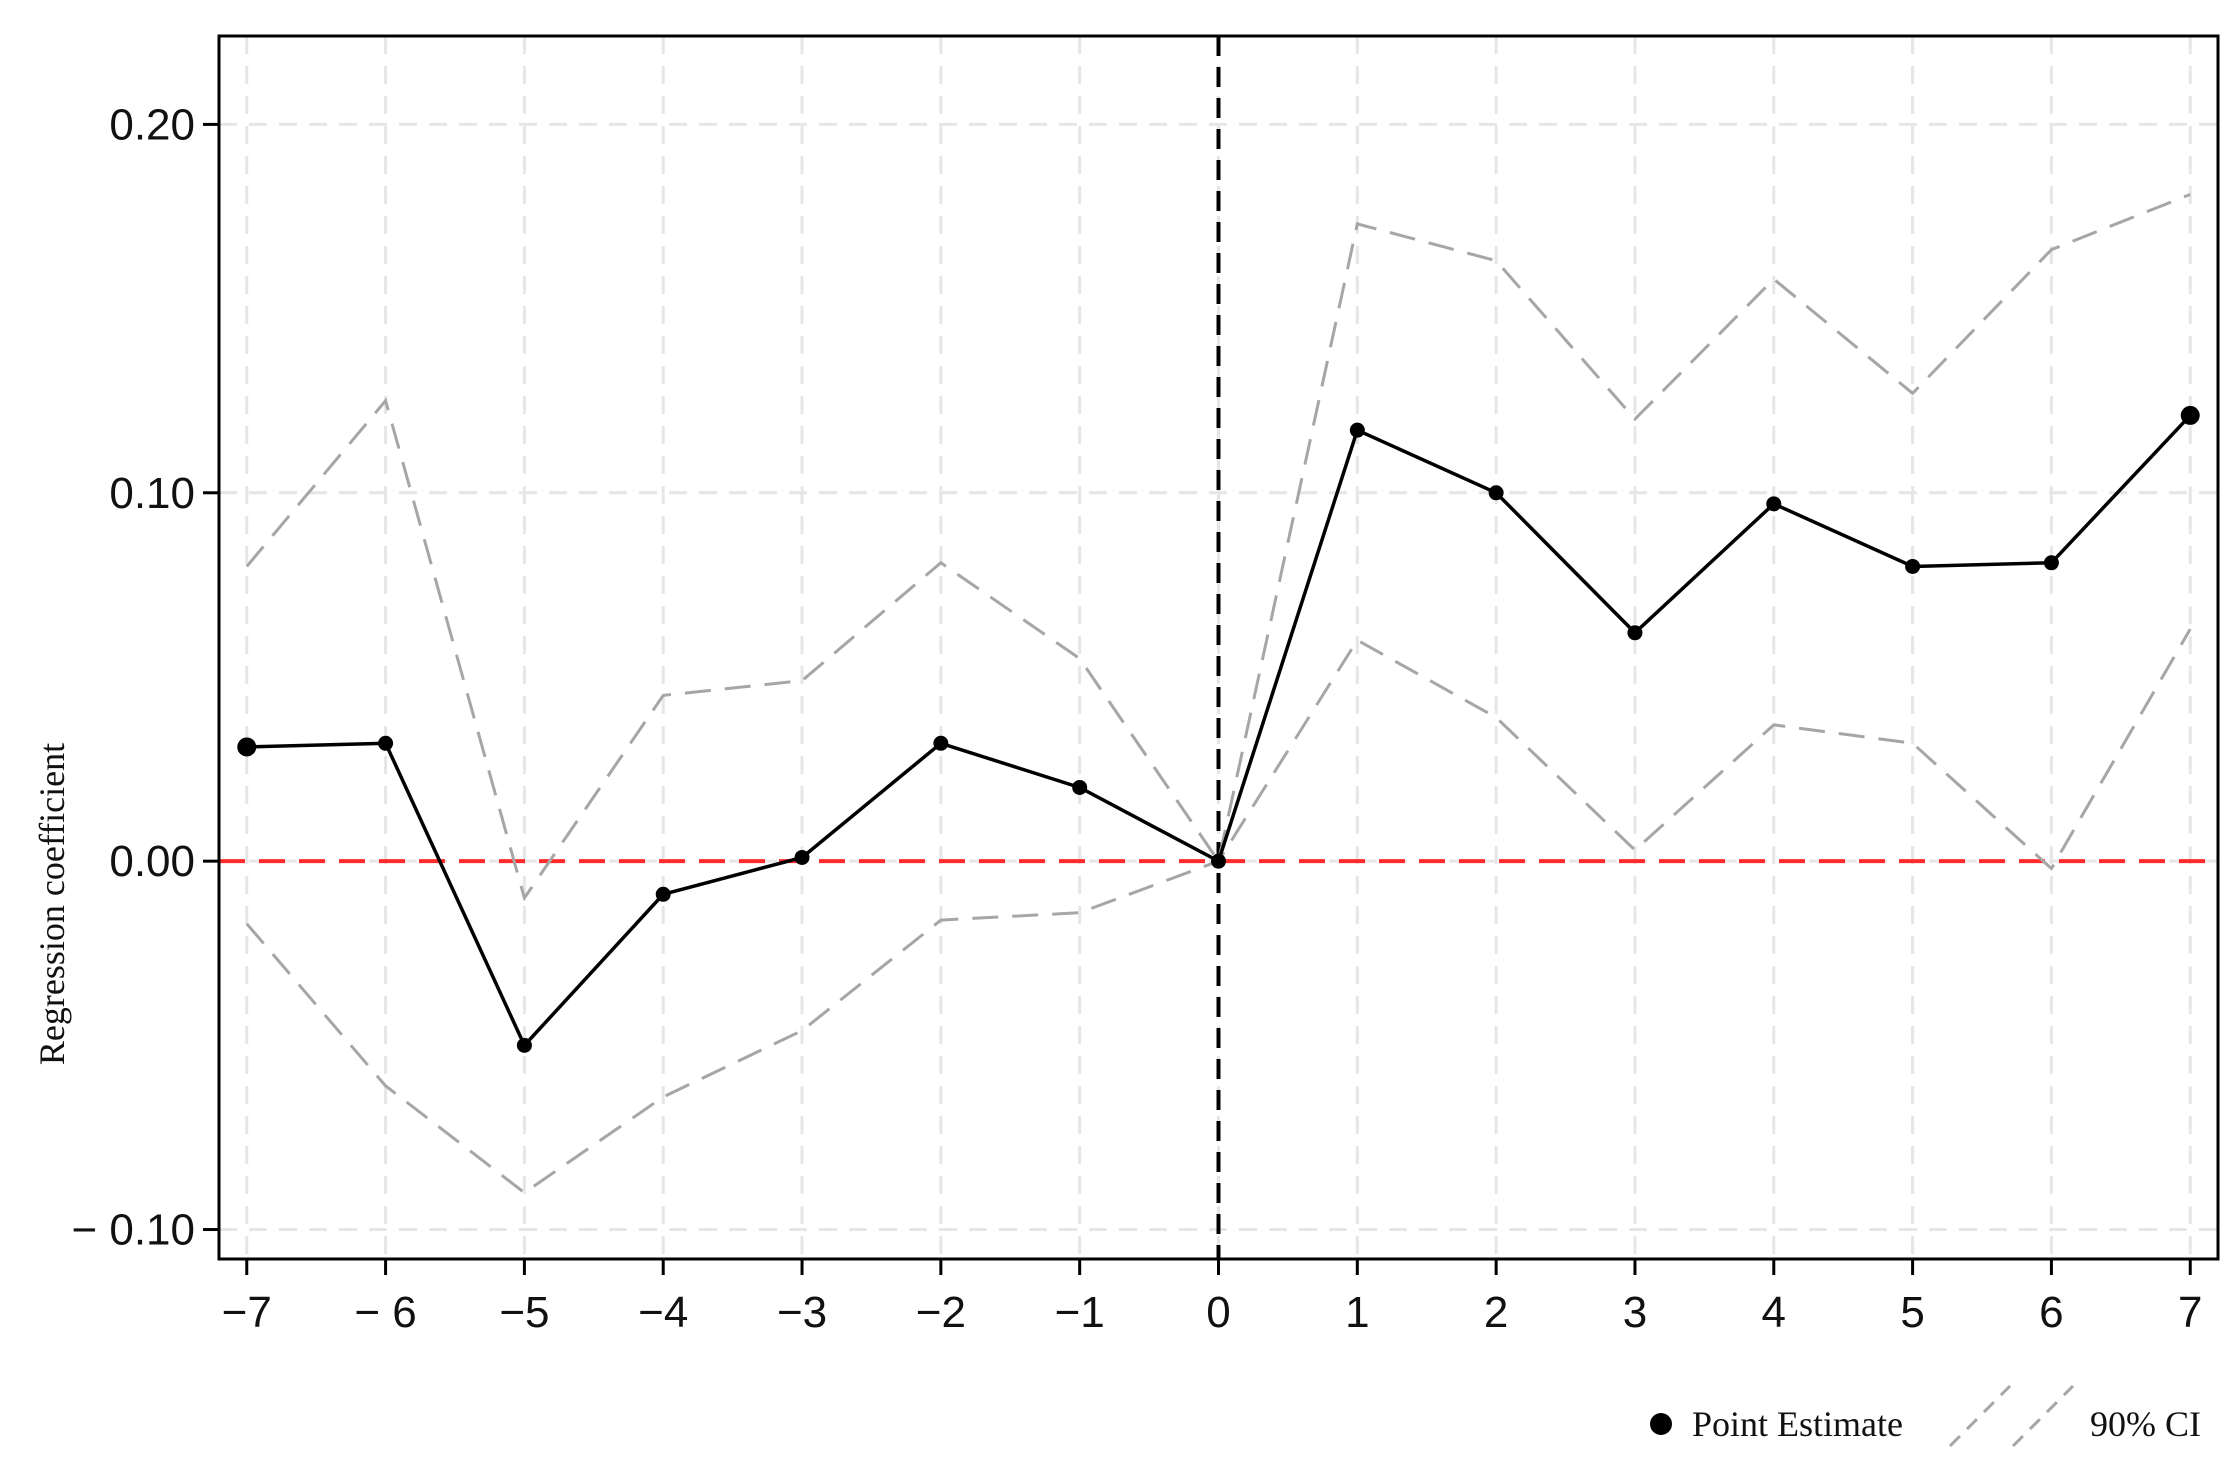 The height and width of the screenshot is (1466, 2240). What do you see at coordinates (247, 1312) in the screenshot?
I see `x-tick-label-0: −7` at bounding box center [247, 1312].